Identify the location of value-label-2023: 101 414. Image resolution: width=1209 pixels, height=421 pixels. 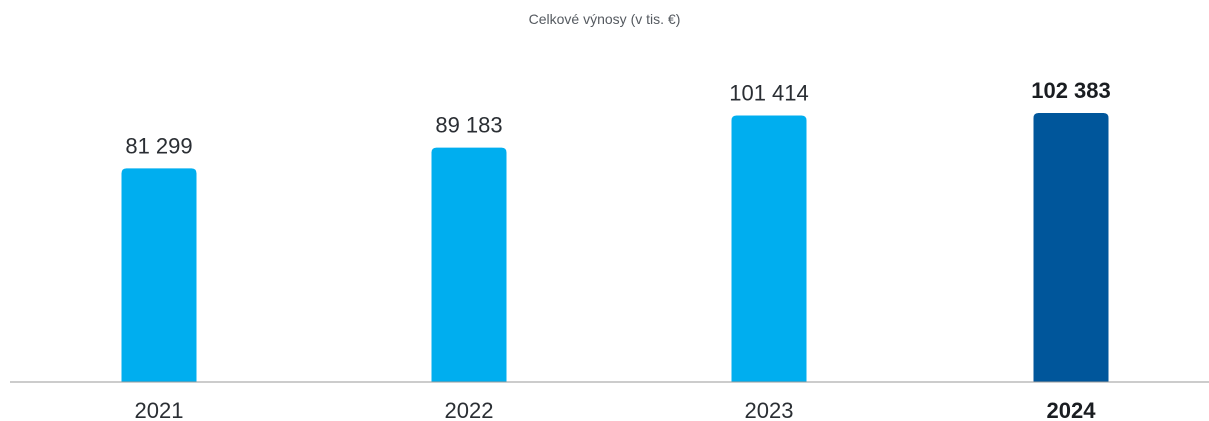
(769, 93).